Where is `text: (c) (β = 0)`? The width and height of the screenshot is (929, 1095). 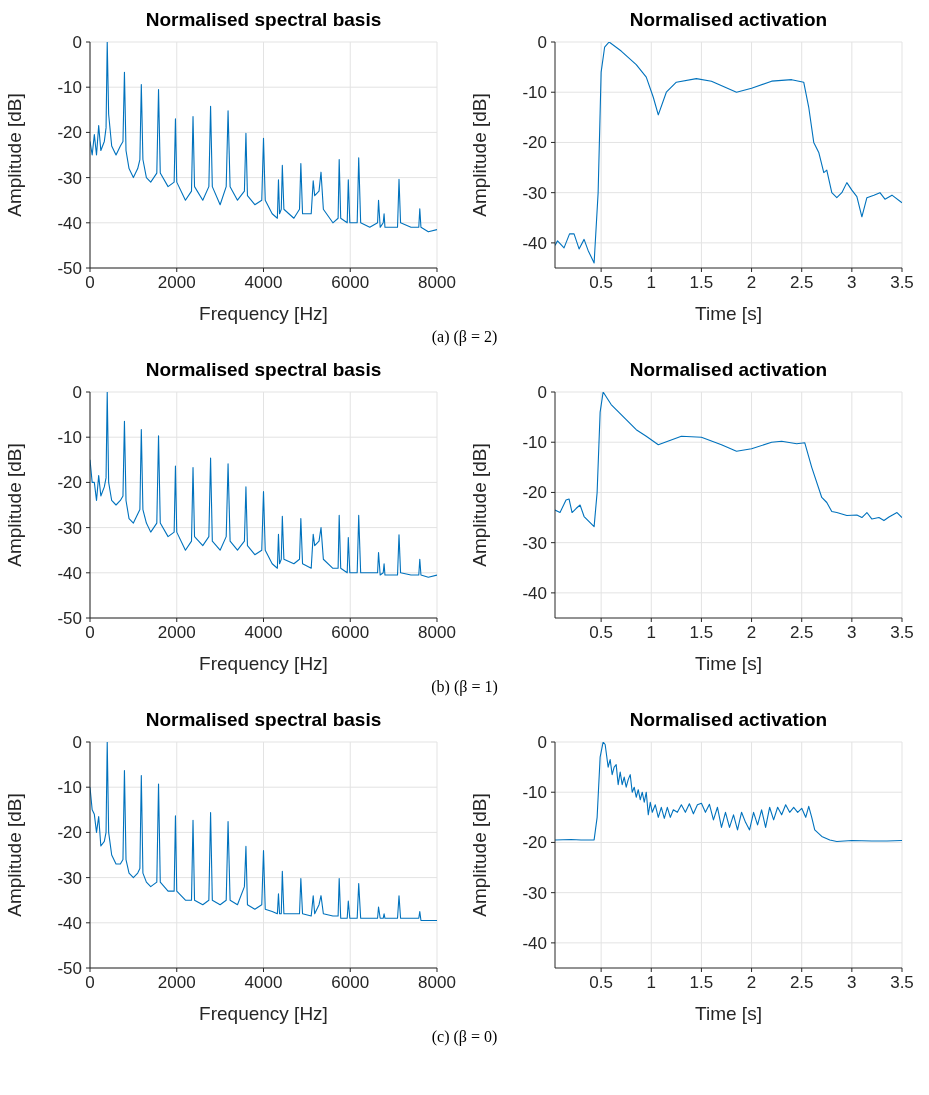
text: (c) (β = 0) is located at coordinates (464, 1037).